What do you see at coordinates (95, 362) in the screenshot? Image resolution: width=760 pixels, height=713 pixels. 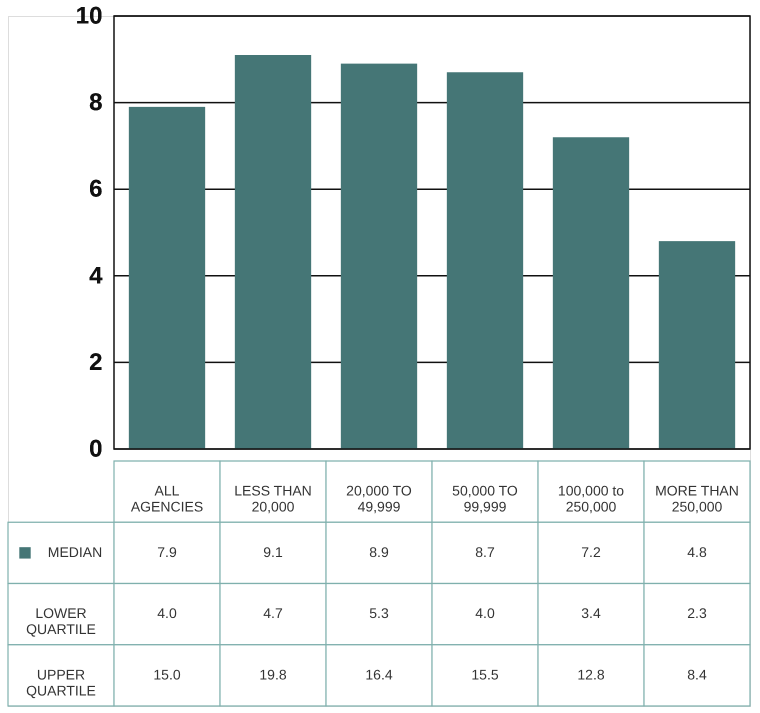 I see `y-tick-label: 2` at bounding box center [95, 362].